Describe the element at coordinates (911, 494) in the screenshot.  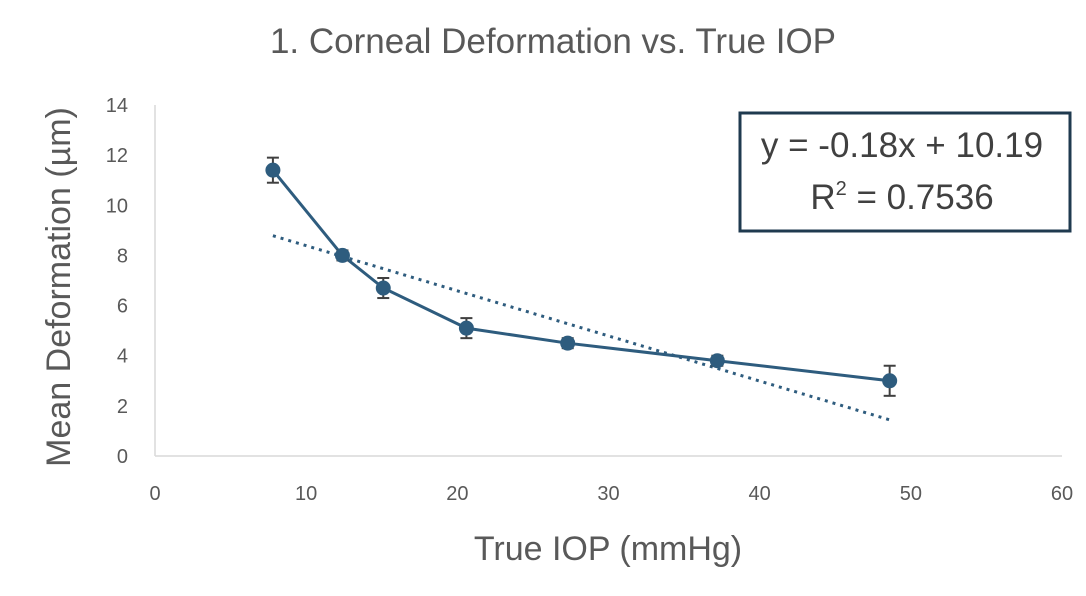
I see `x-tick-label: 50` at that location.